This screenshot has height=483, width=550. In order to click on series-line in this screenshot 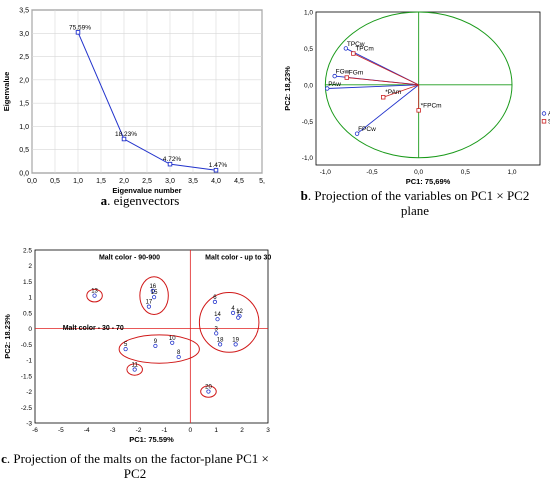, I will do `click(147, 101)`.